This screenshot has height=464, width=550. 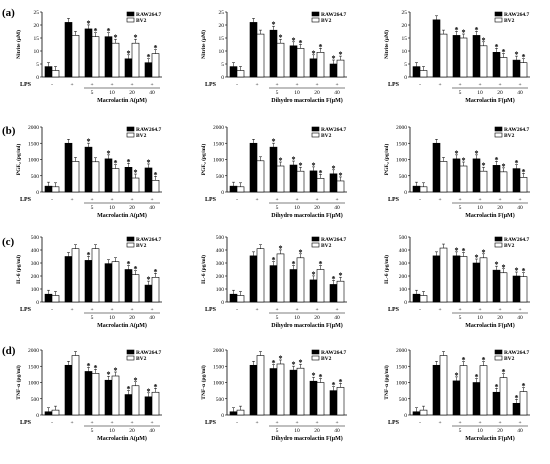 I want to click on dose-label: 20, so click(x=500, y=208).